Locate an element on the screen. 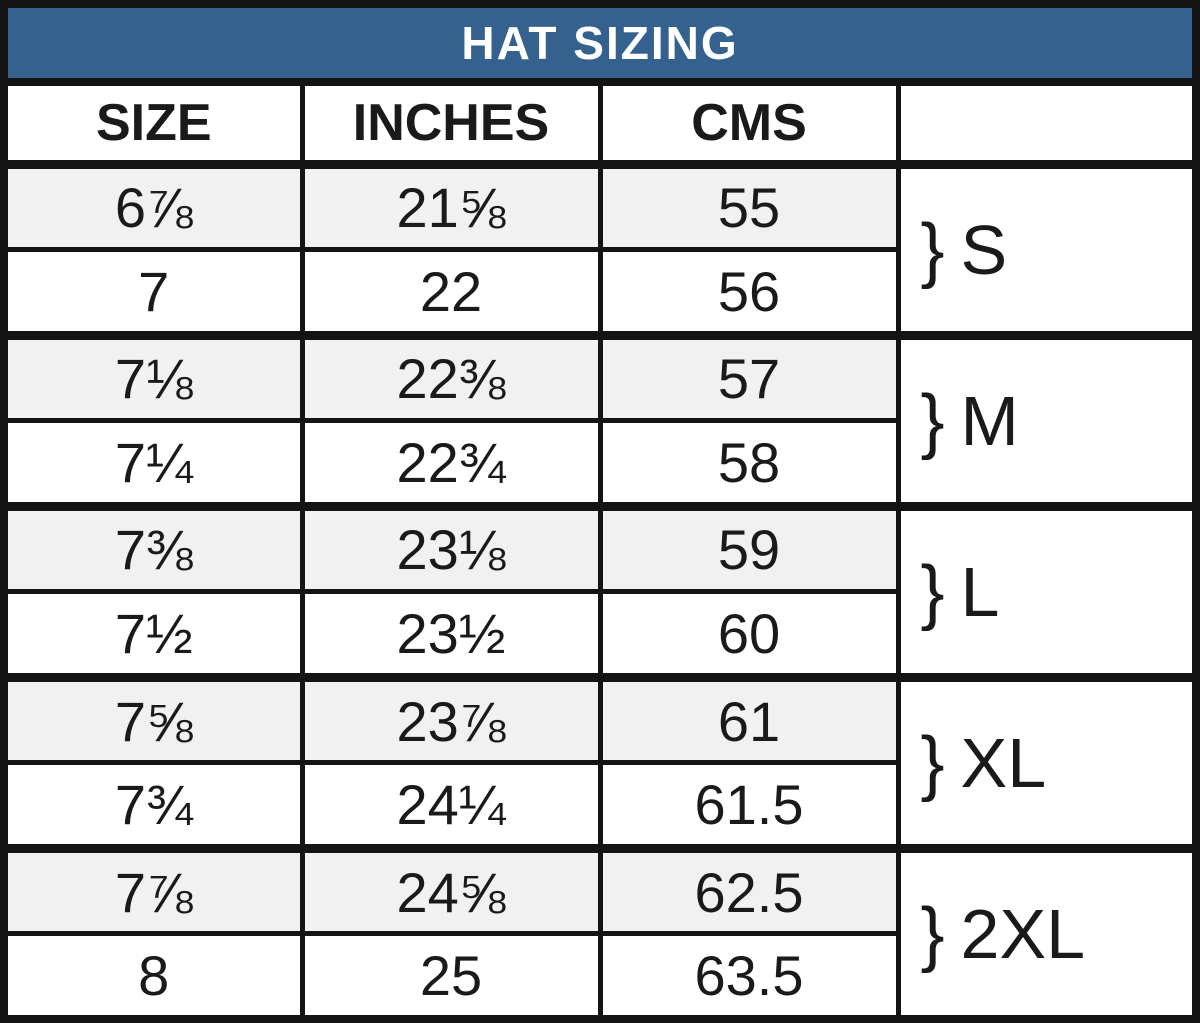 The height and width of the screenshot is (1023, 1200). table-row: 8 25 63.5 is located at coordinates (598, 976).